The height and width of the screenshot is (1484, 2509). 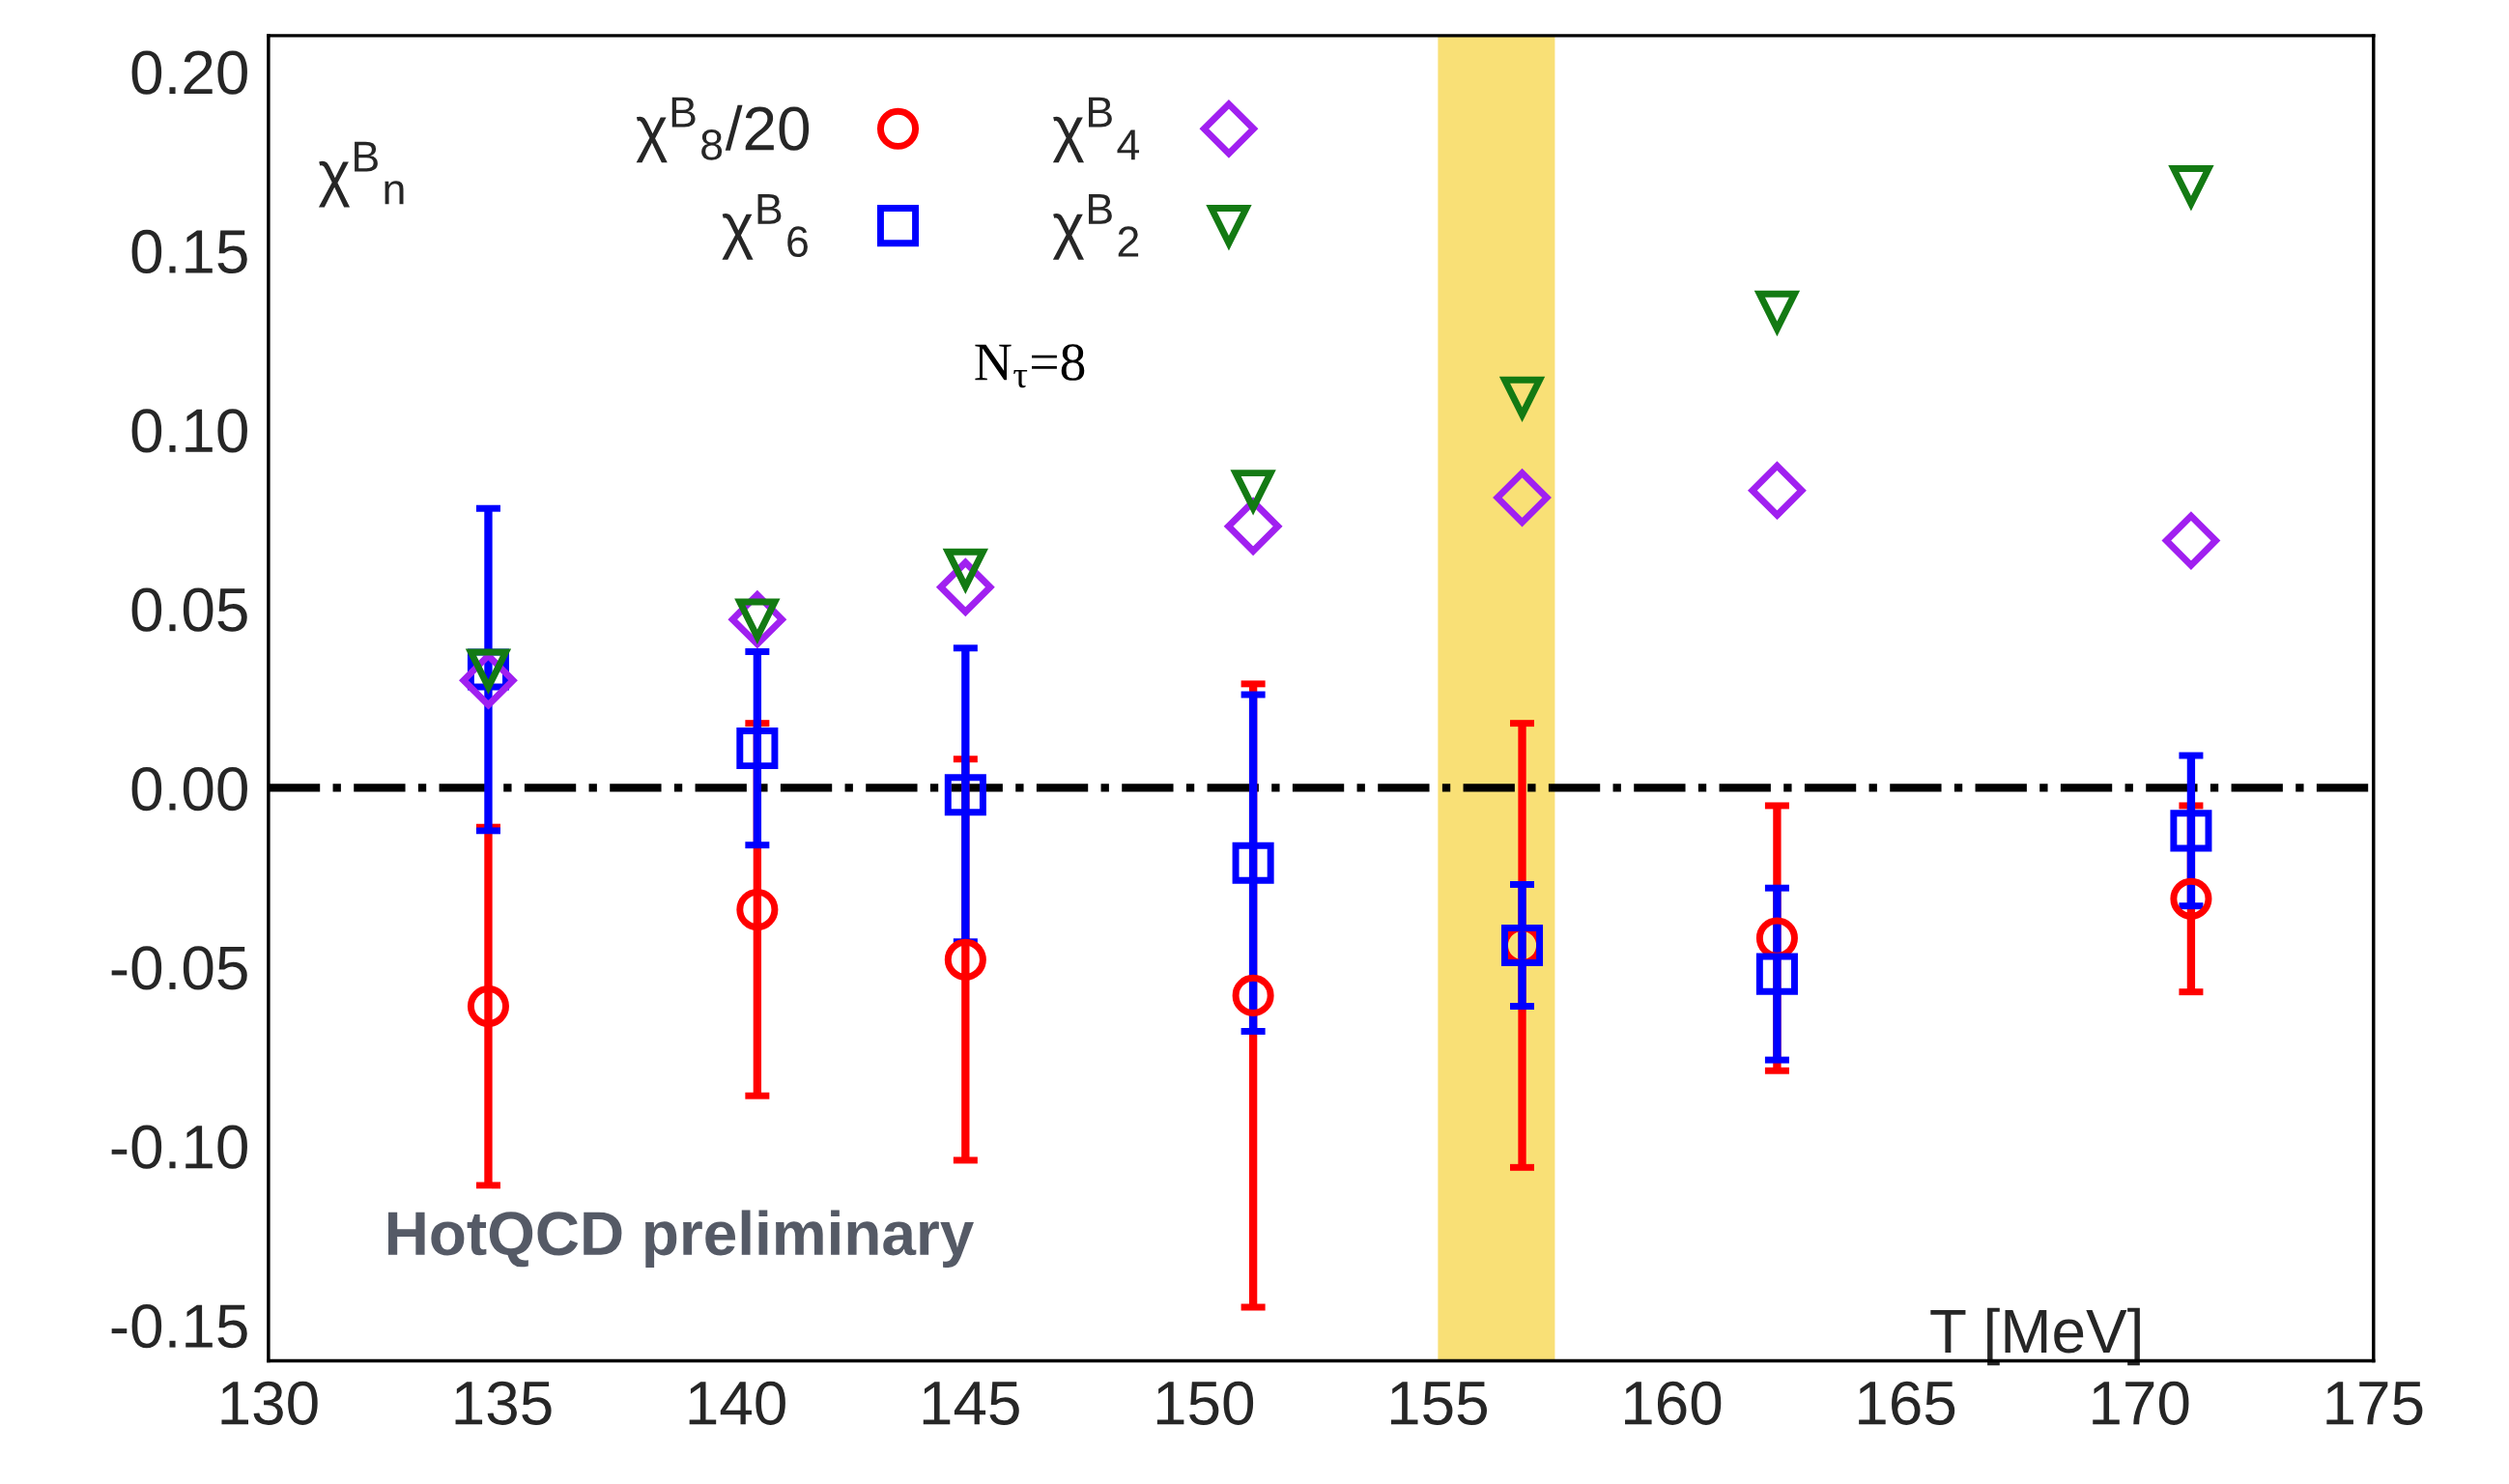 I want to click on y-tick-label: -0.15, so click(x=179, y=1326).